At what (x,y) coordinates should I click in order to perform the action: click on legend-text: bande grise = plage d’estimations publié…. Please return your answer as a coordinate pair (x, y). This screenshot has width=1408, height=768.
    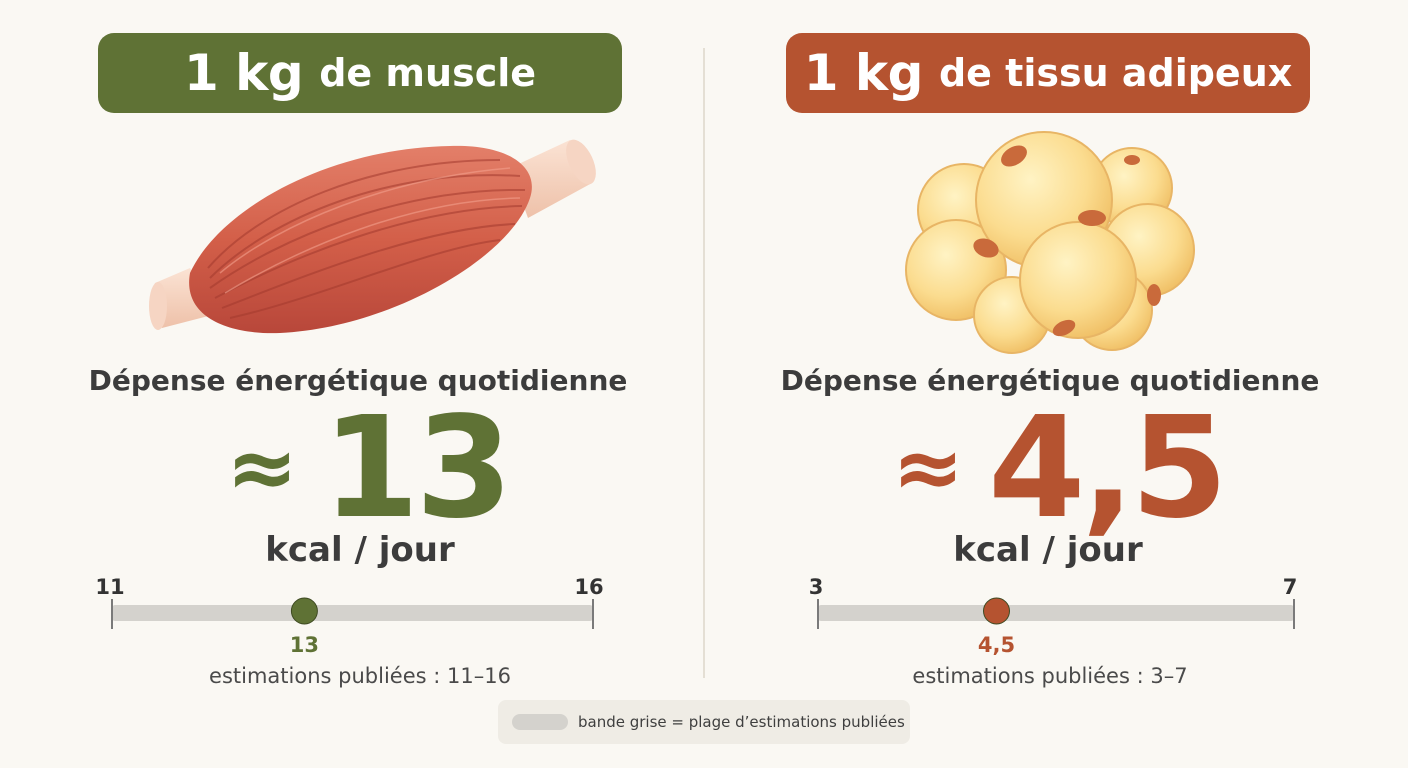
    Looking at the image, I should click on (741, 722).